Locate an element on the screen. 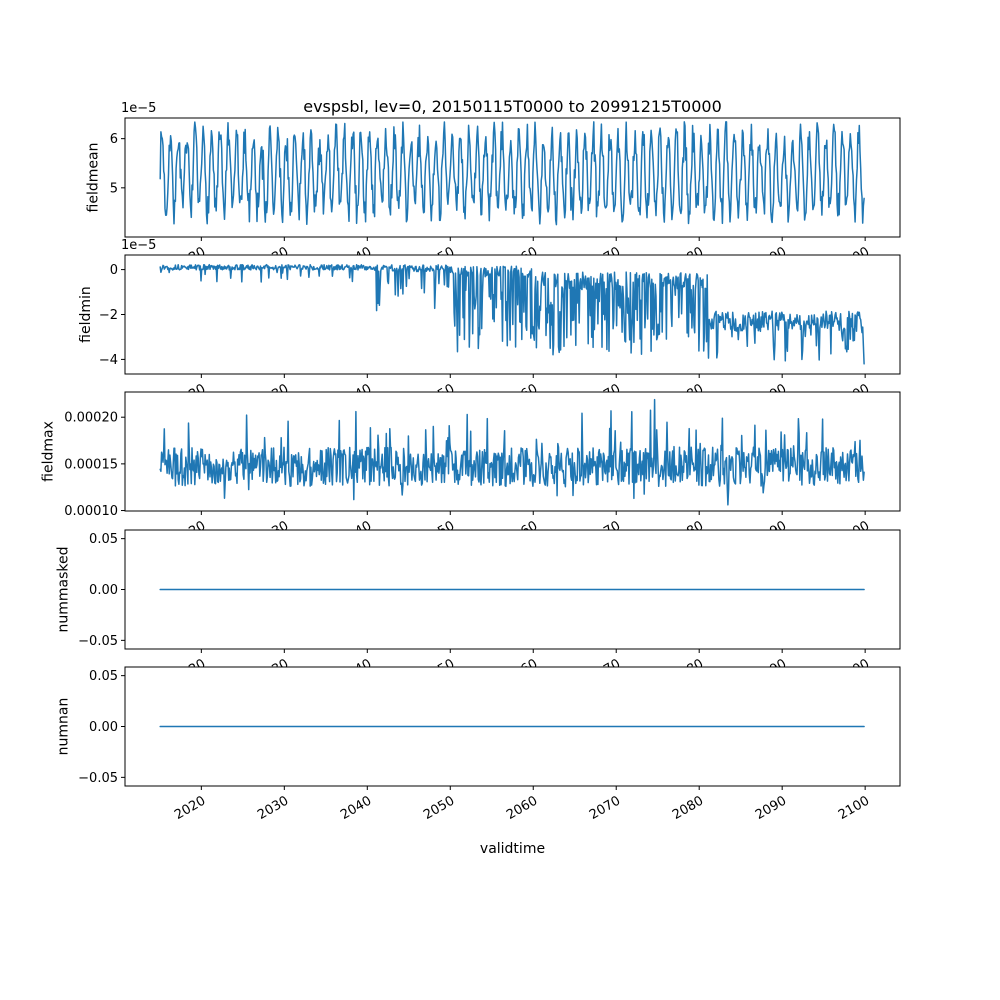  y-tick-label: 0 is located at coordinates (114, 270).